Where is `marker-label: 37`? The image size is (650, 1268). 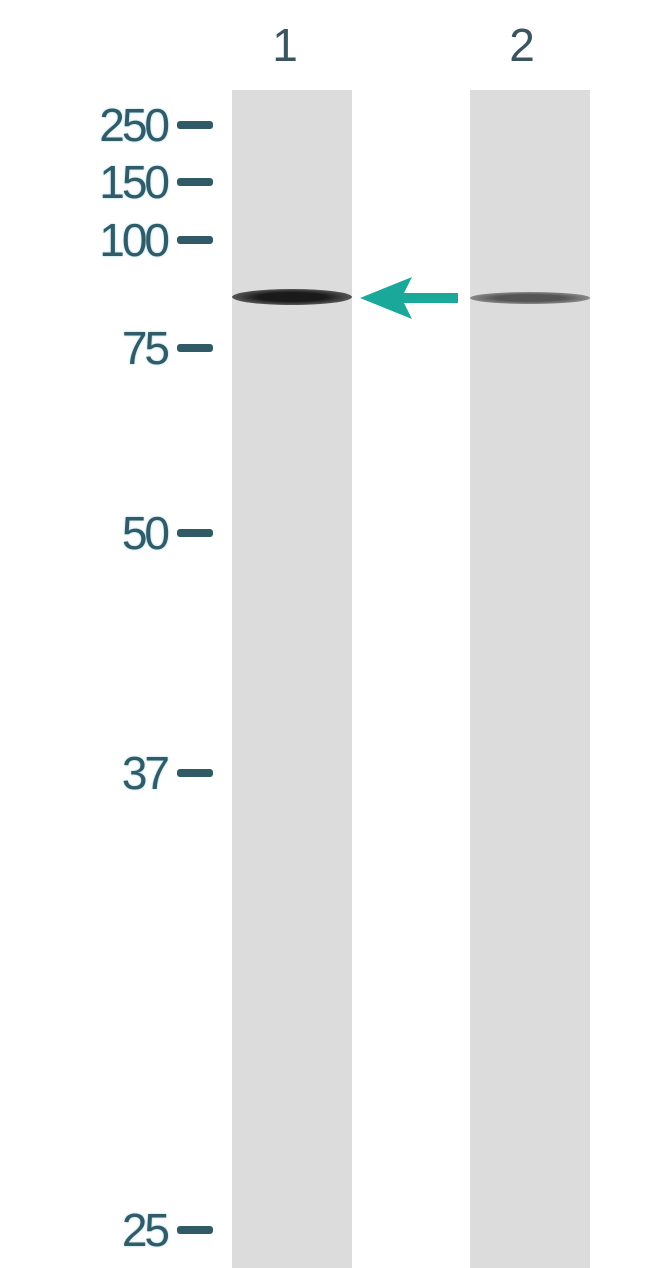
marker-label: 37 is located at coordinates (145, 773).